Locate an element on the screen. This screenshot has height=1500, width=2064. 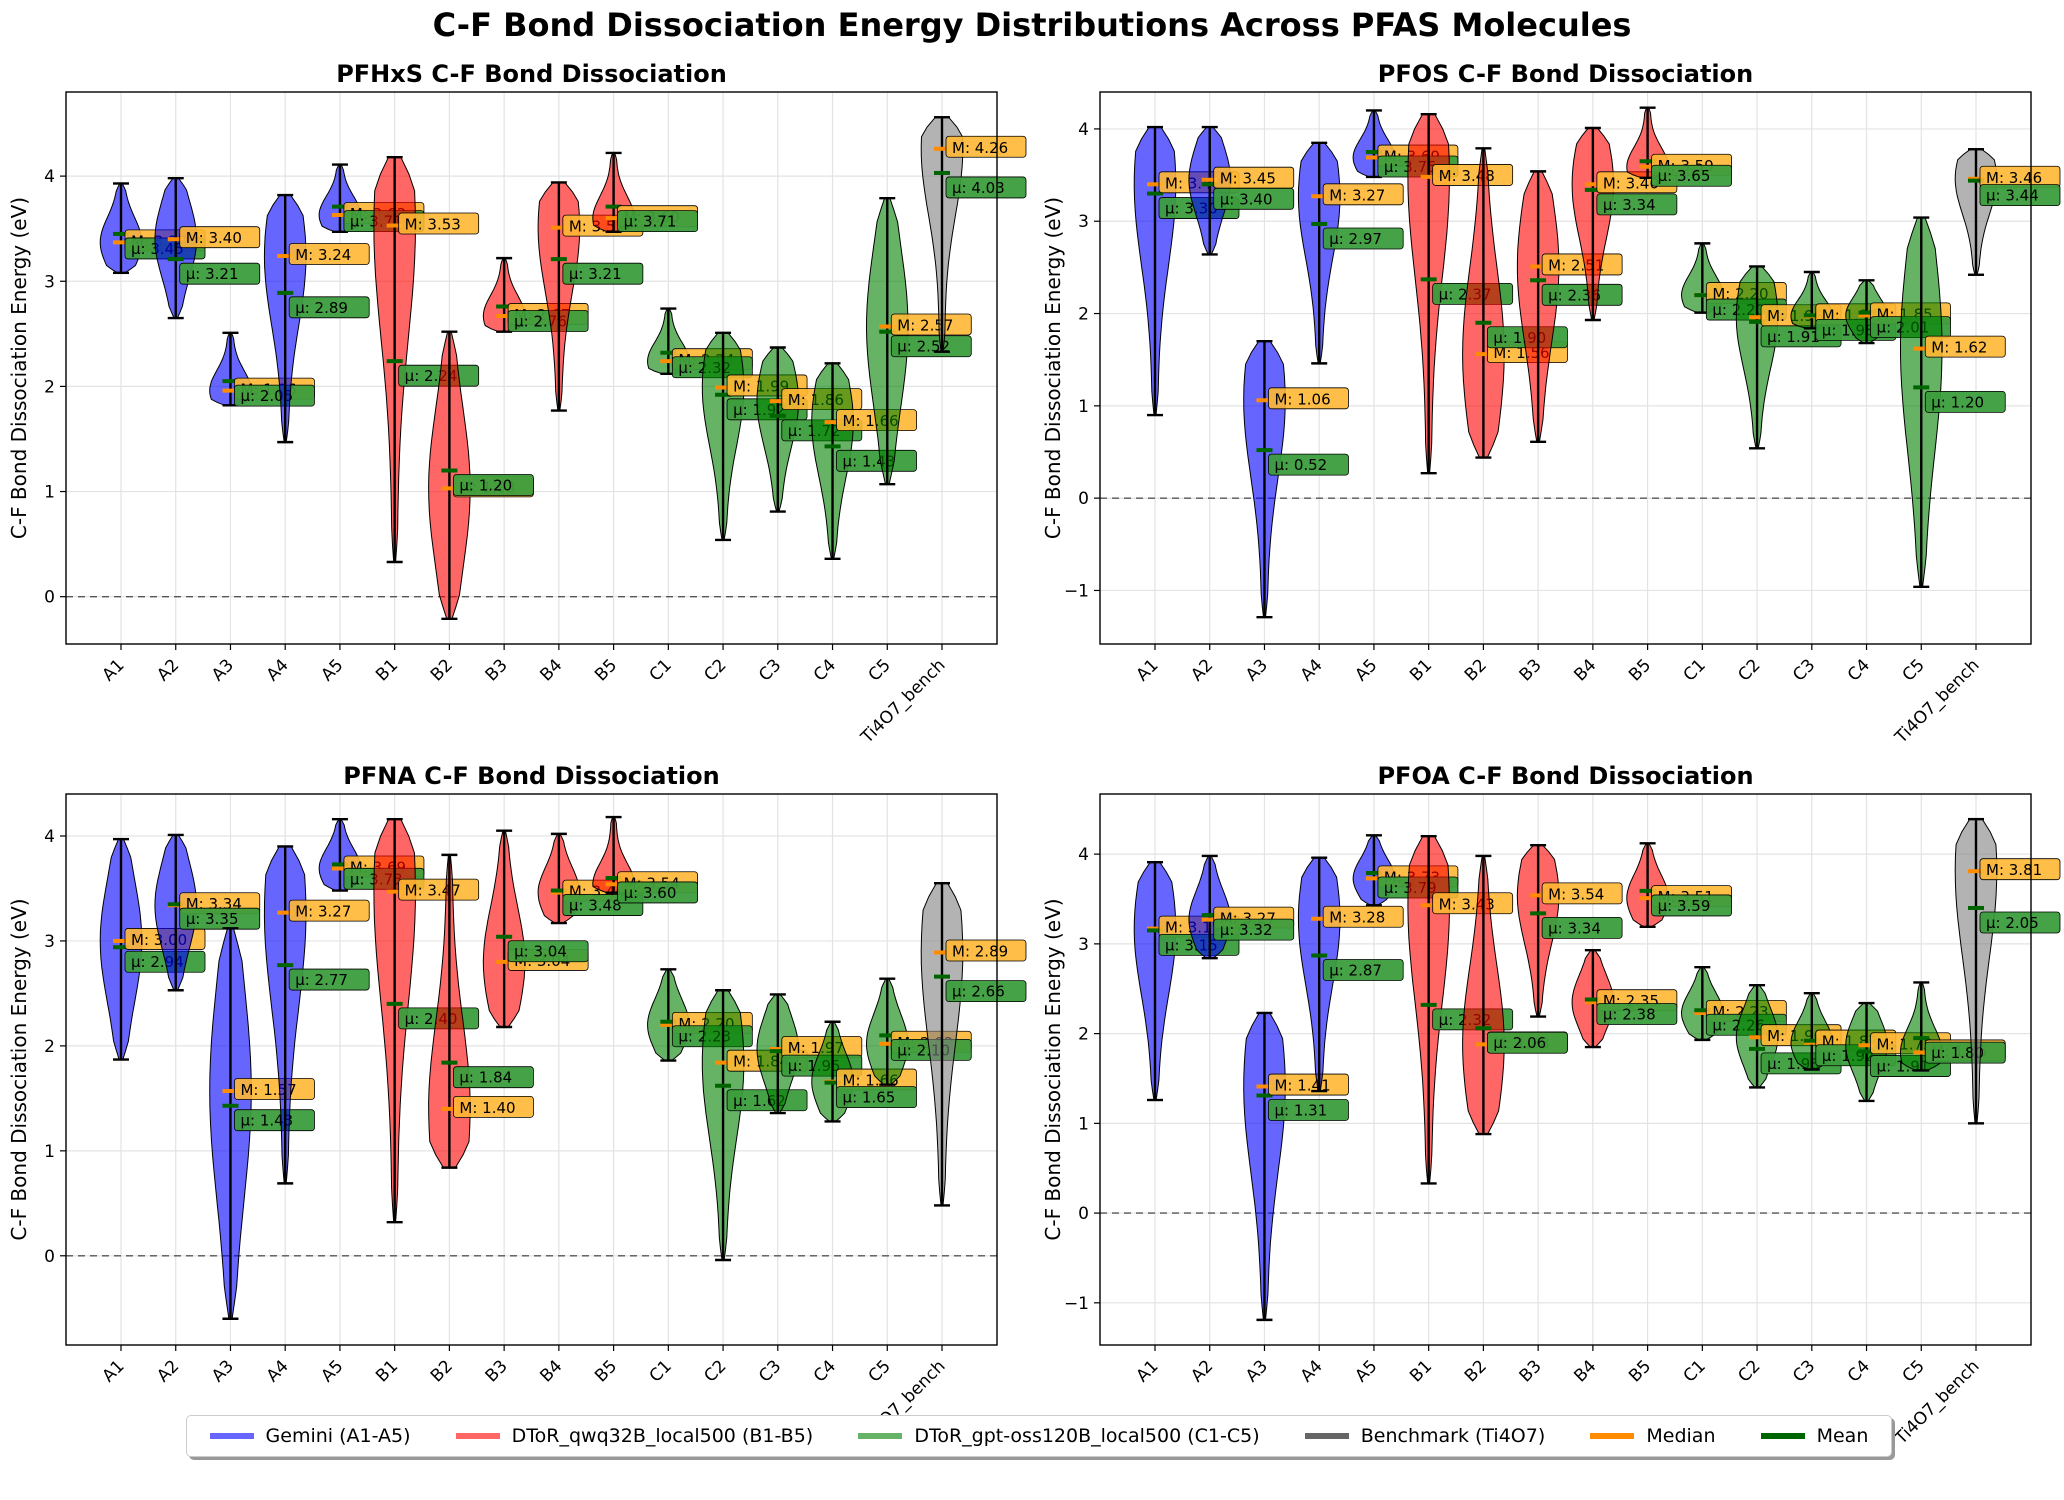
median-label-box-A4 is located at coordinates (1363, 916).